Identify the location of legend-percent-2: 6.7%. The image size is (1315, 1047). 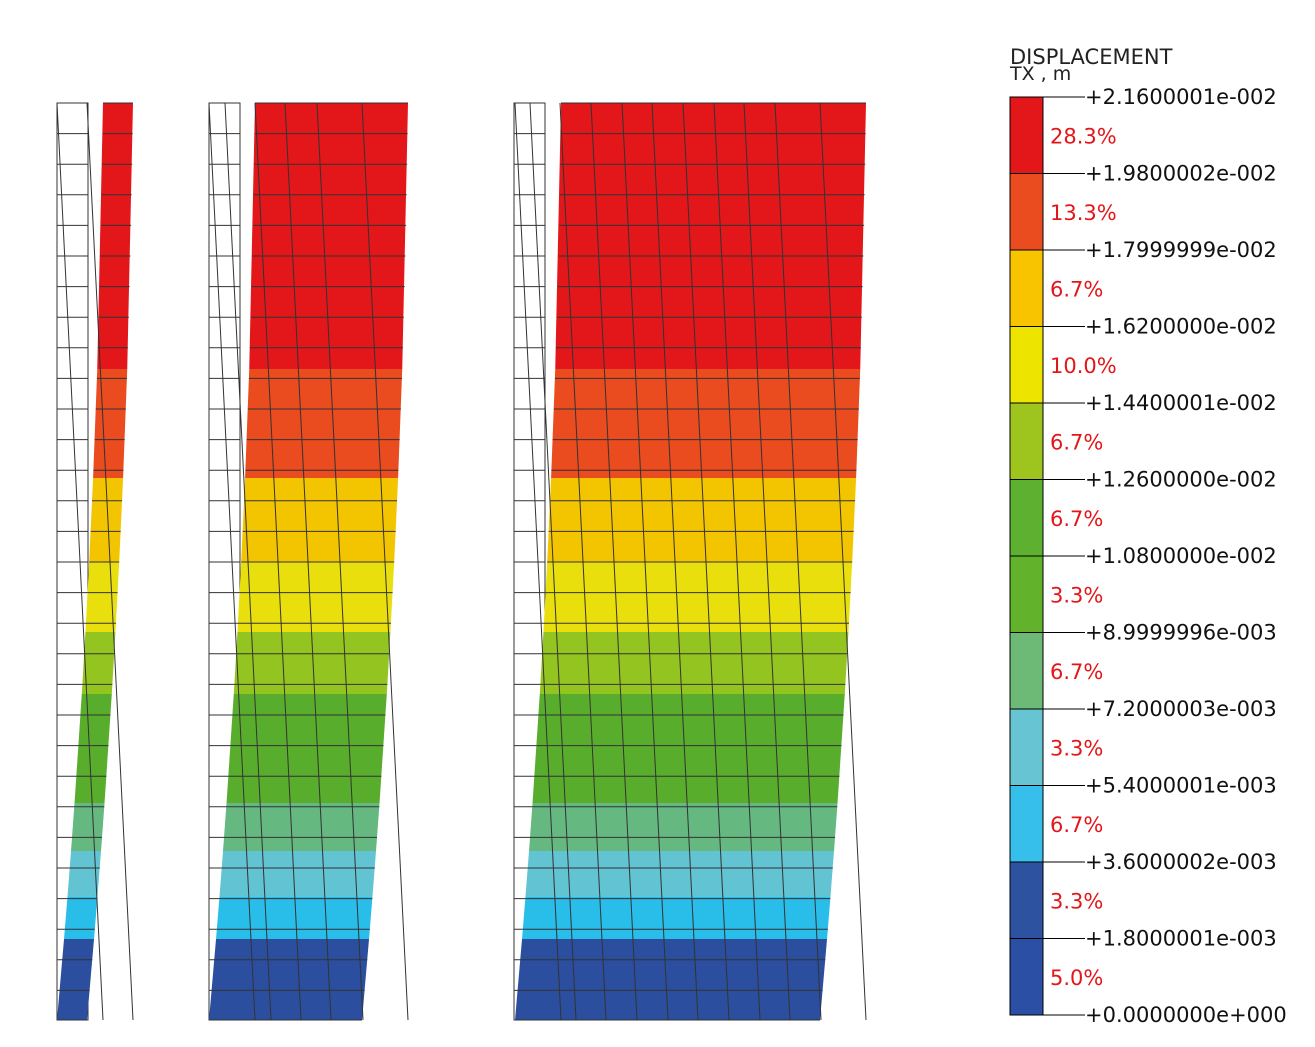
(1076, 289).